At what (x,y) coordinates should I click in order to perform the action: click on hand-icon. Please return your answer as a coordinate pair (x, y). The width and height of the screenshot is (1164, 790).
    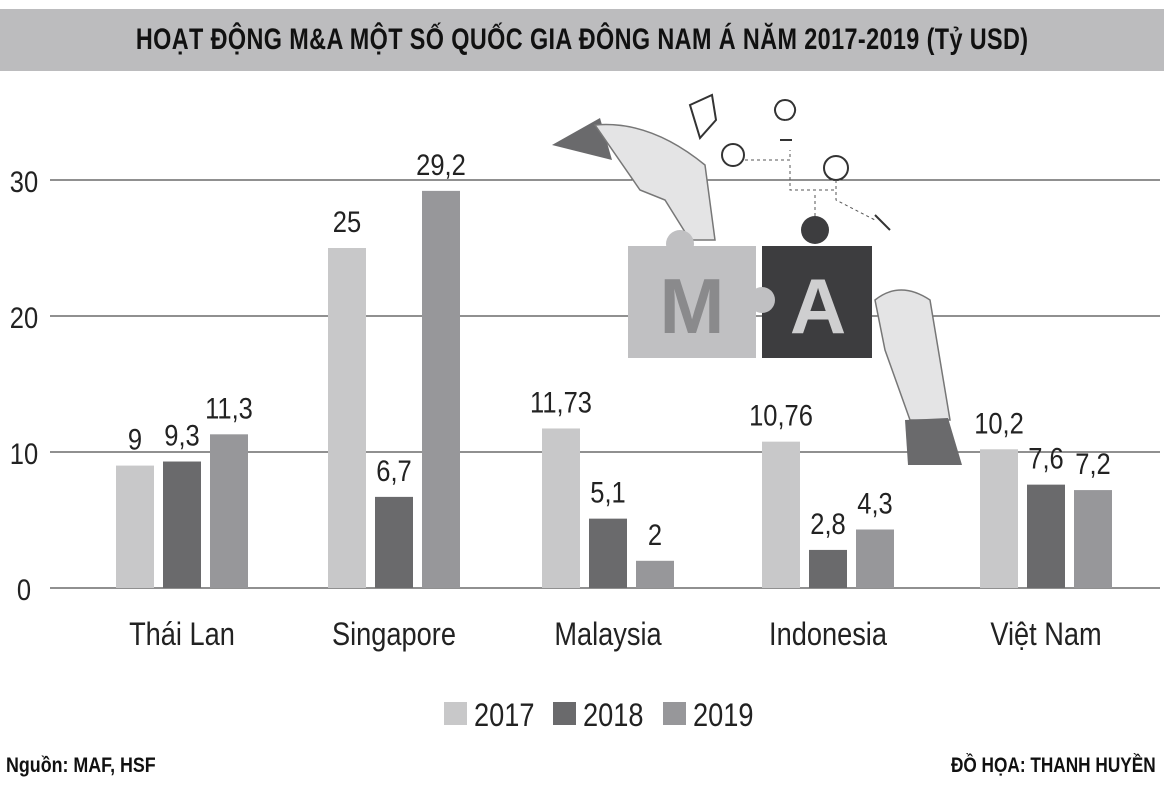
    Looking at the image, I should click on (654, 182).